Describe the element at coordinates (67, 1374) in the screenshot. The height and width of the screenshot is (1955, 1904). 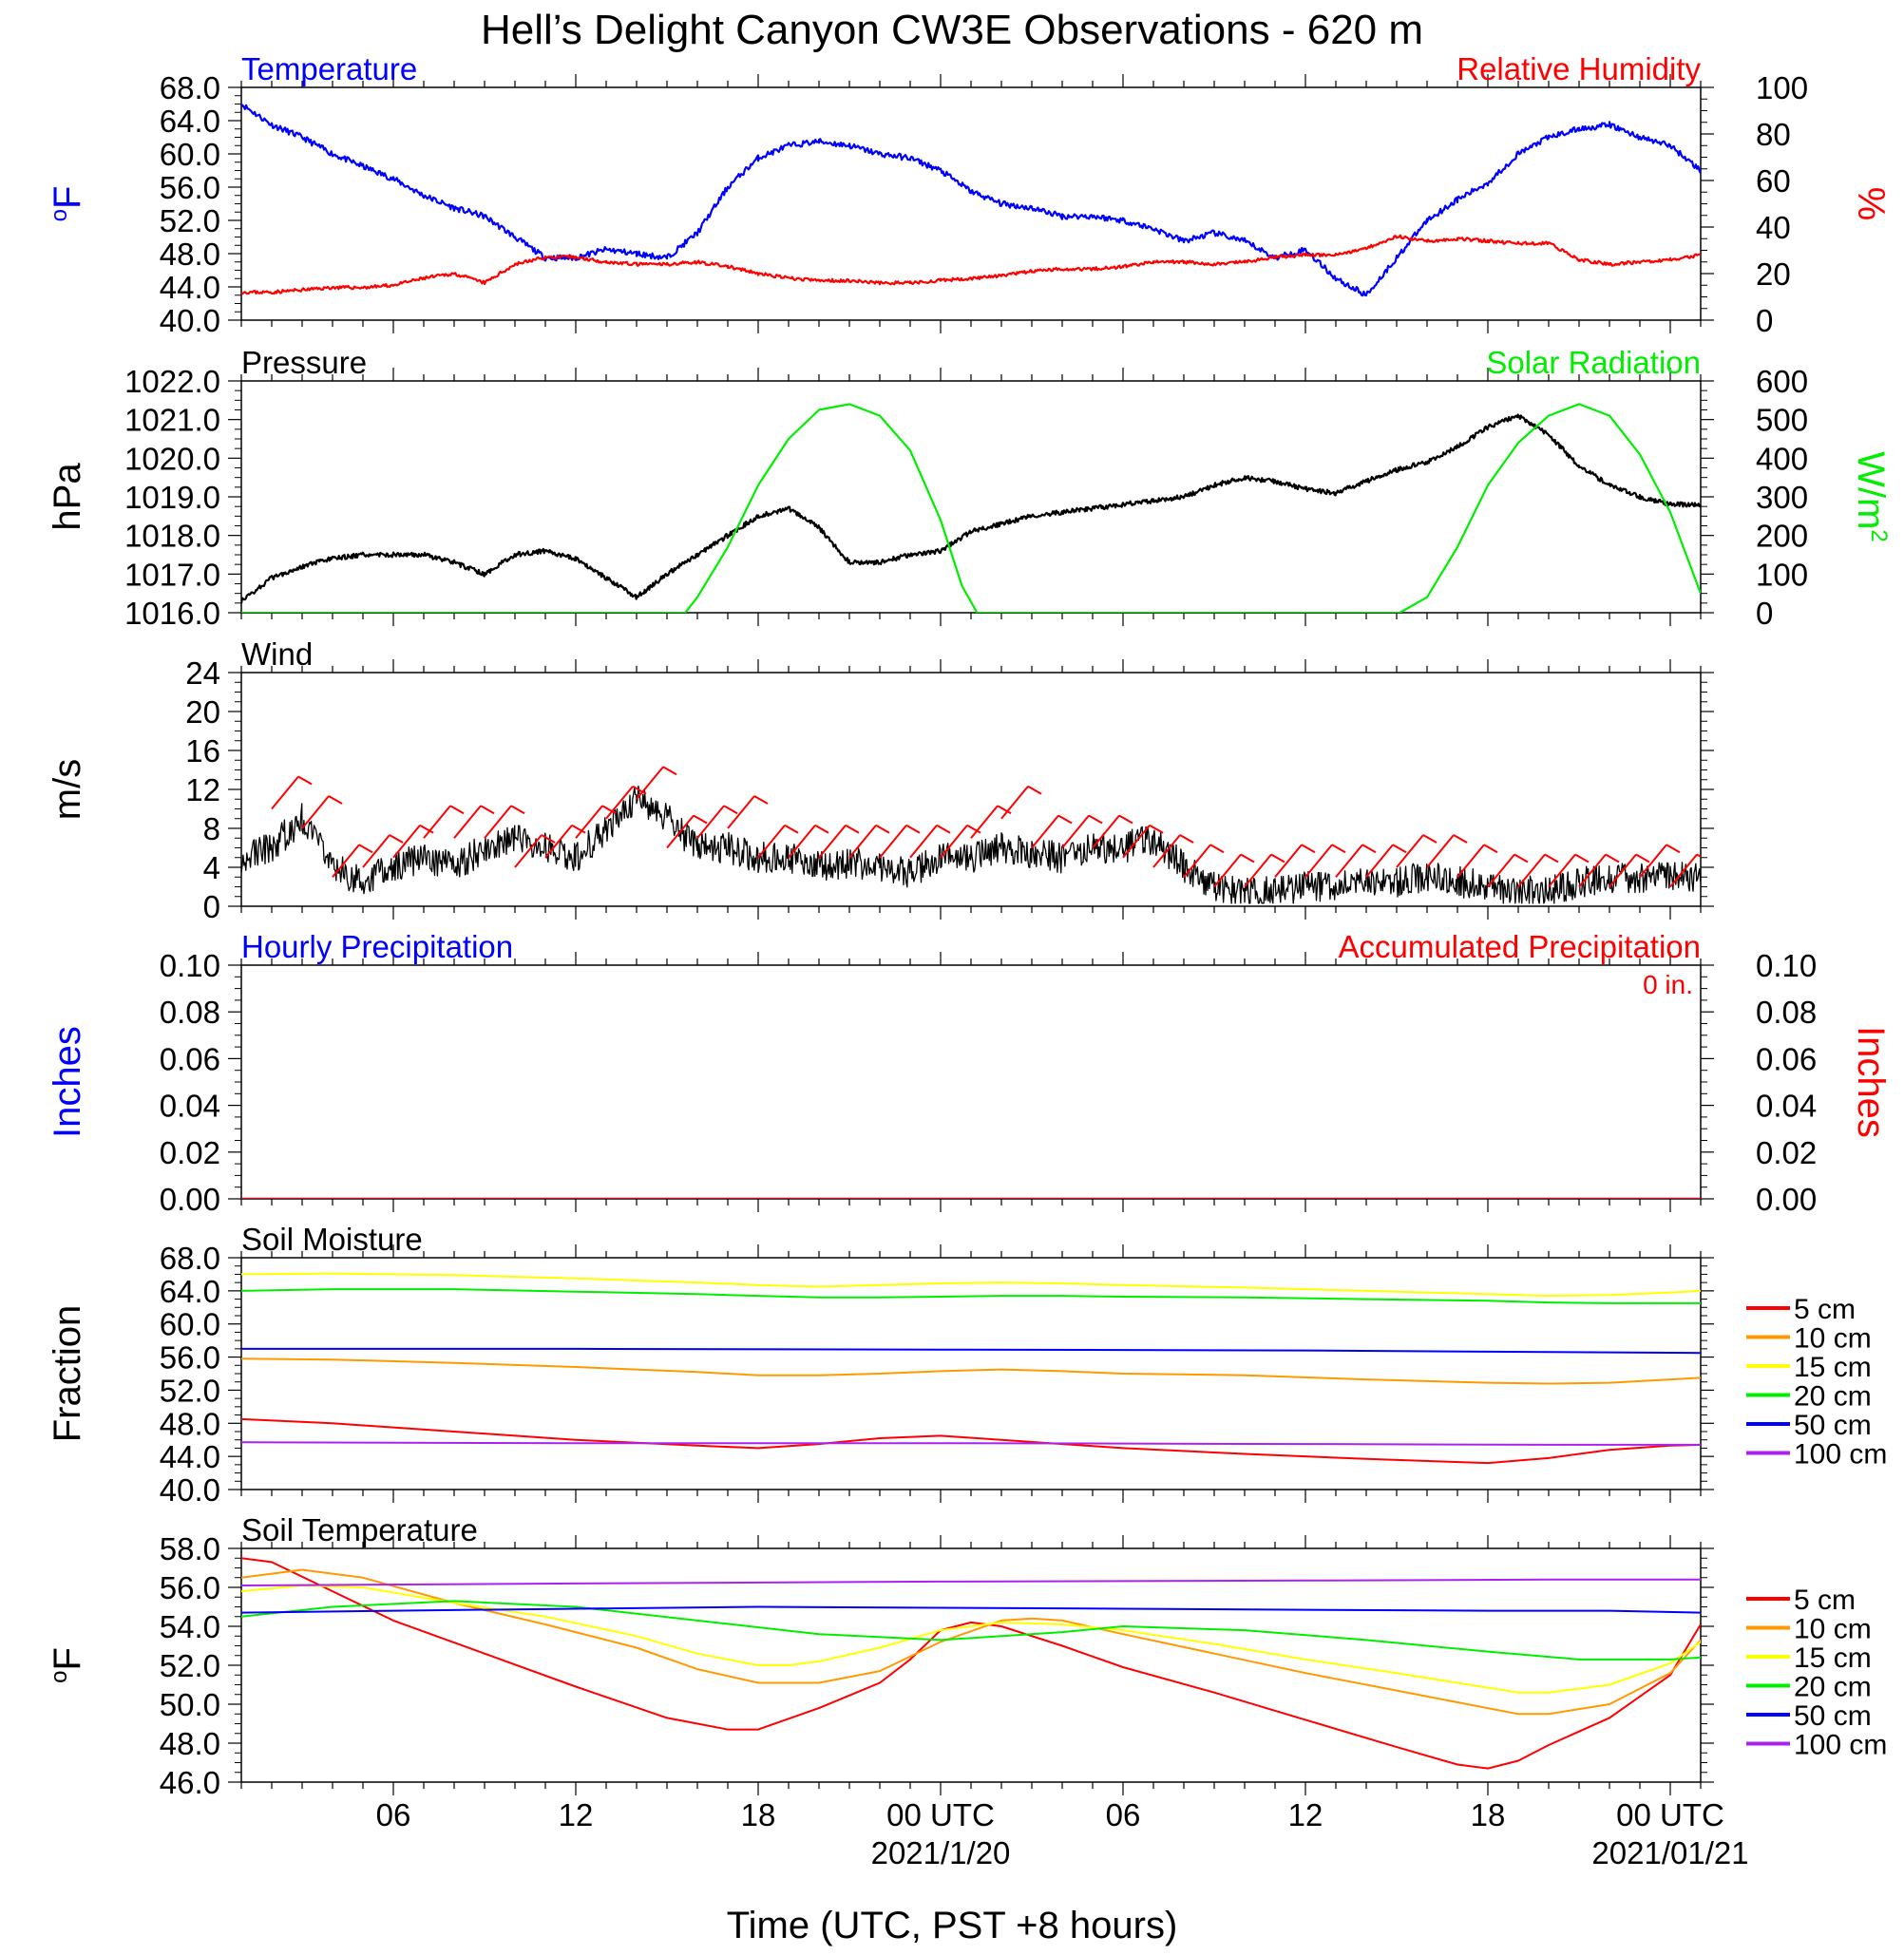
I see `y-axis-label-left: Fraction` at that location.